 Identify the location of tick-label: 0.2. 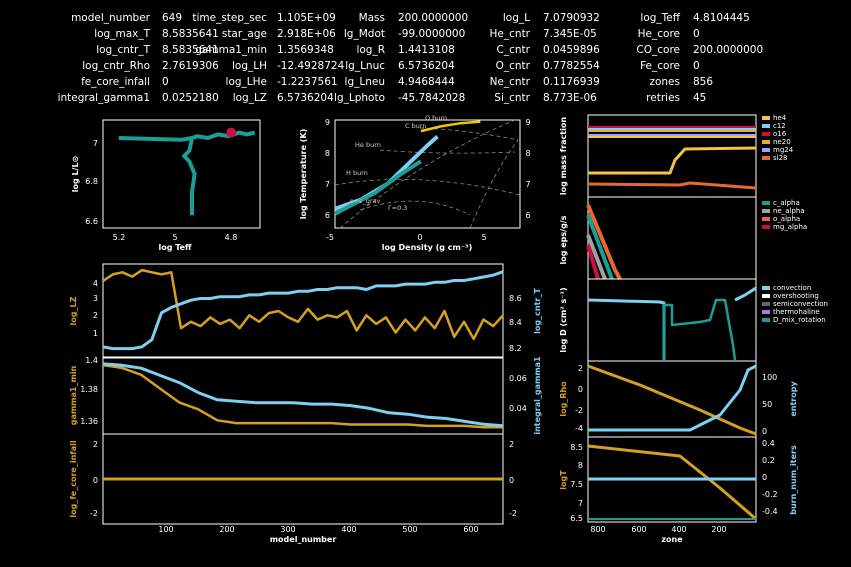
(768, 460).